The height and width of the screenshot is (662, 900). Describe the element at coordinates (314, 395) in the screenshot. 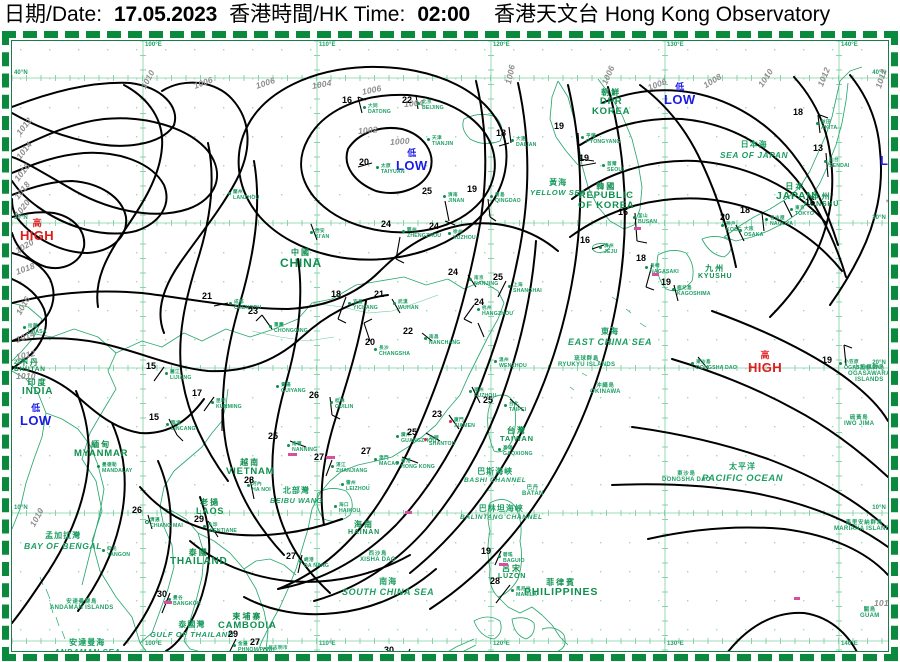

I see `station-temperature: 26` at that location.